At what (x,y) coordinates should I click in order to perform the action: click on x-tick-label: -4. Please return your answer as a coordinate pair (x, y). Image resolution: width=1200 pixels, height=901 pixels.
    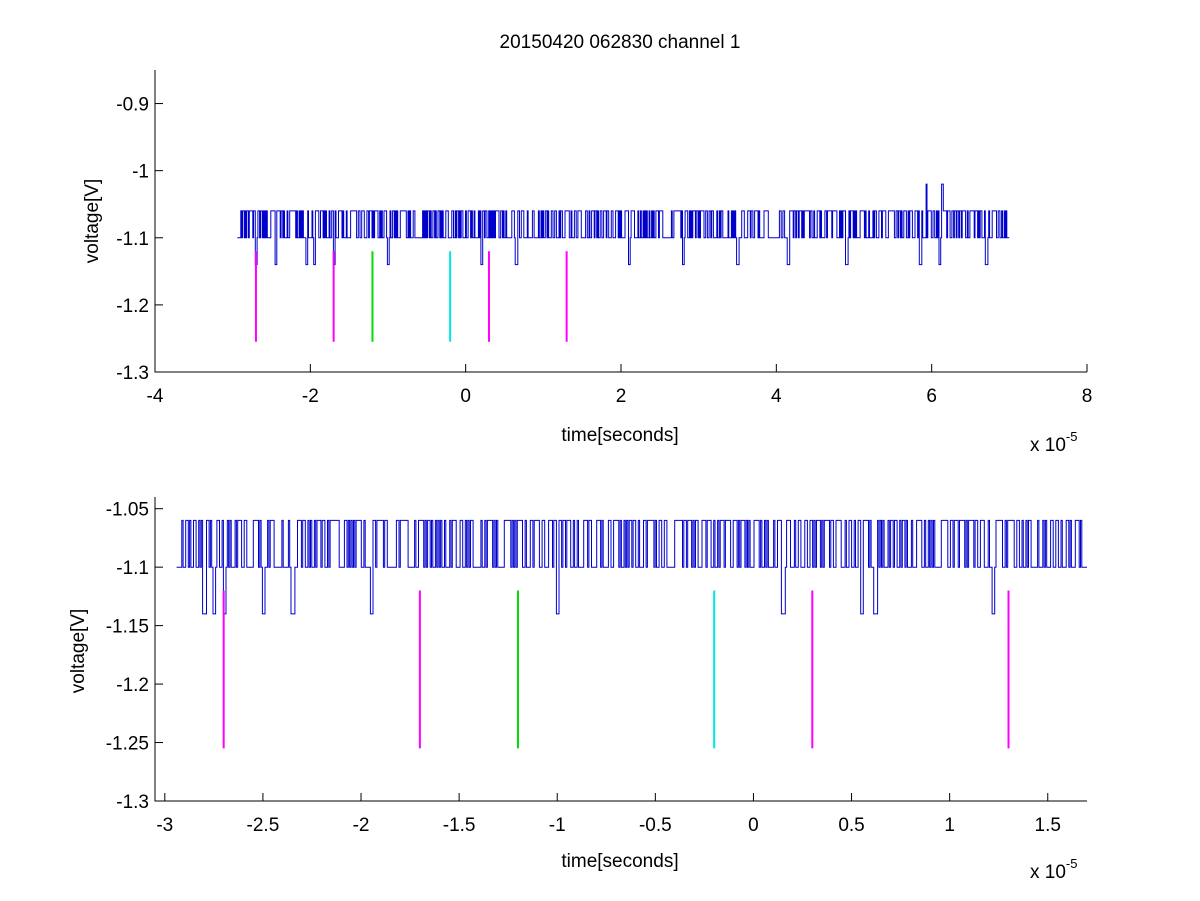
    Looking at the image, I should click on (155, 396).